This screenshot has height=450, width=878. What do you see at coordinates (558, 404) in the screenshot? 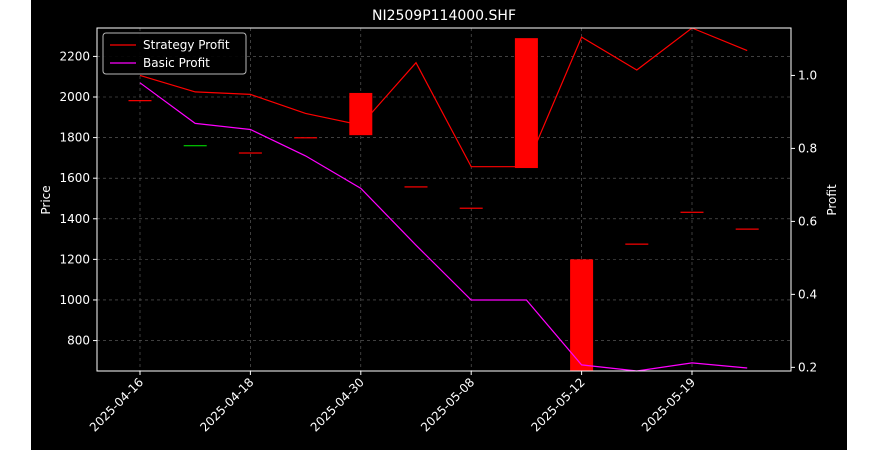
I see `x-tick-label: 2025-05-12` at bounding box center [558, 404].